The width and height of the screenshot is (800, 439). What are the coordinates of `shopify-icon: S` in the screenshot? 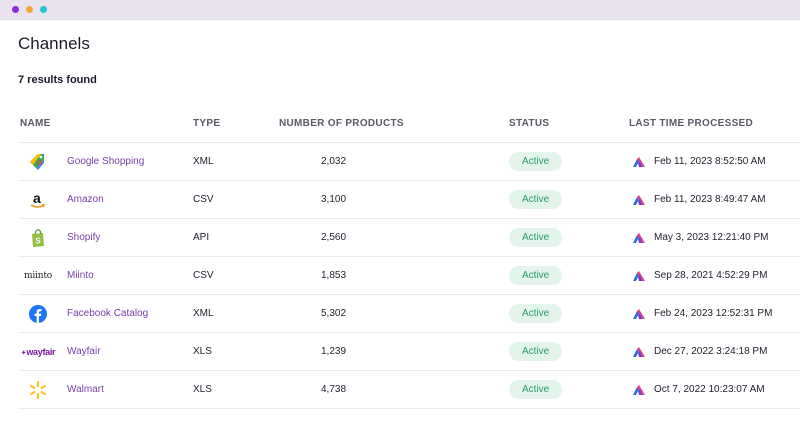 It's located at (38, 237).